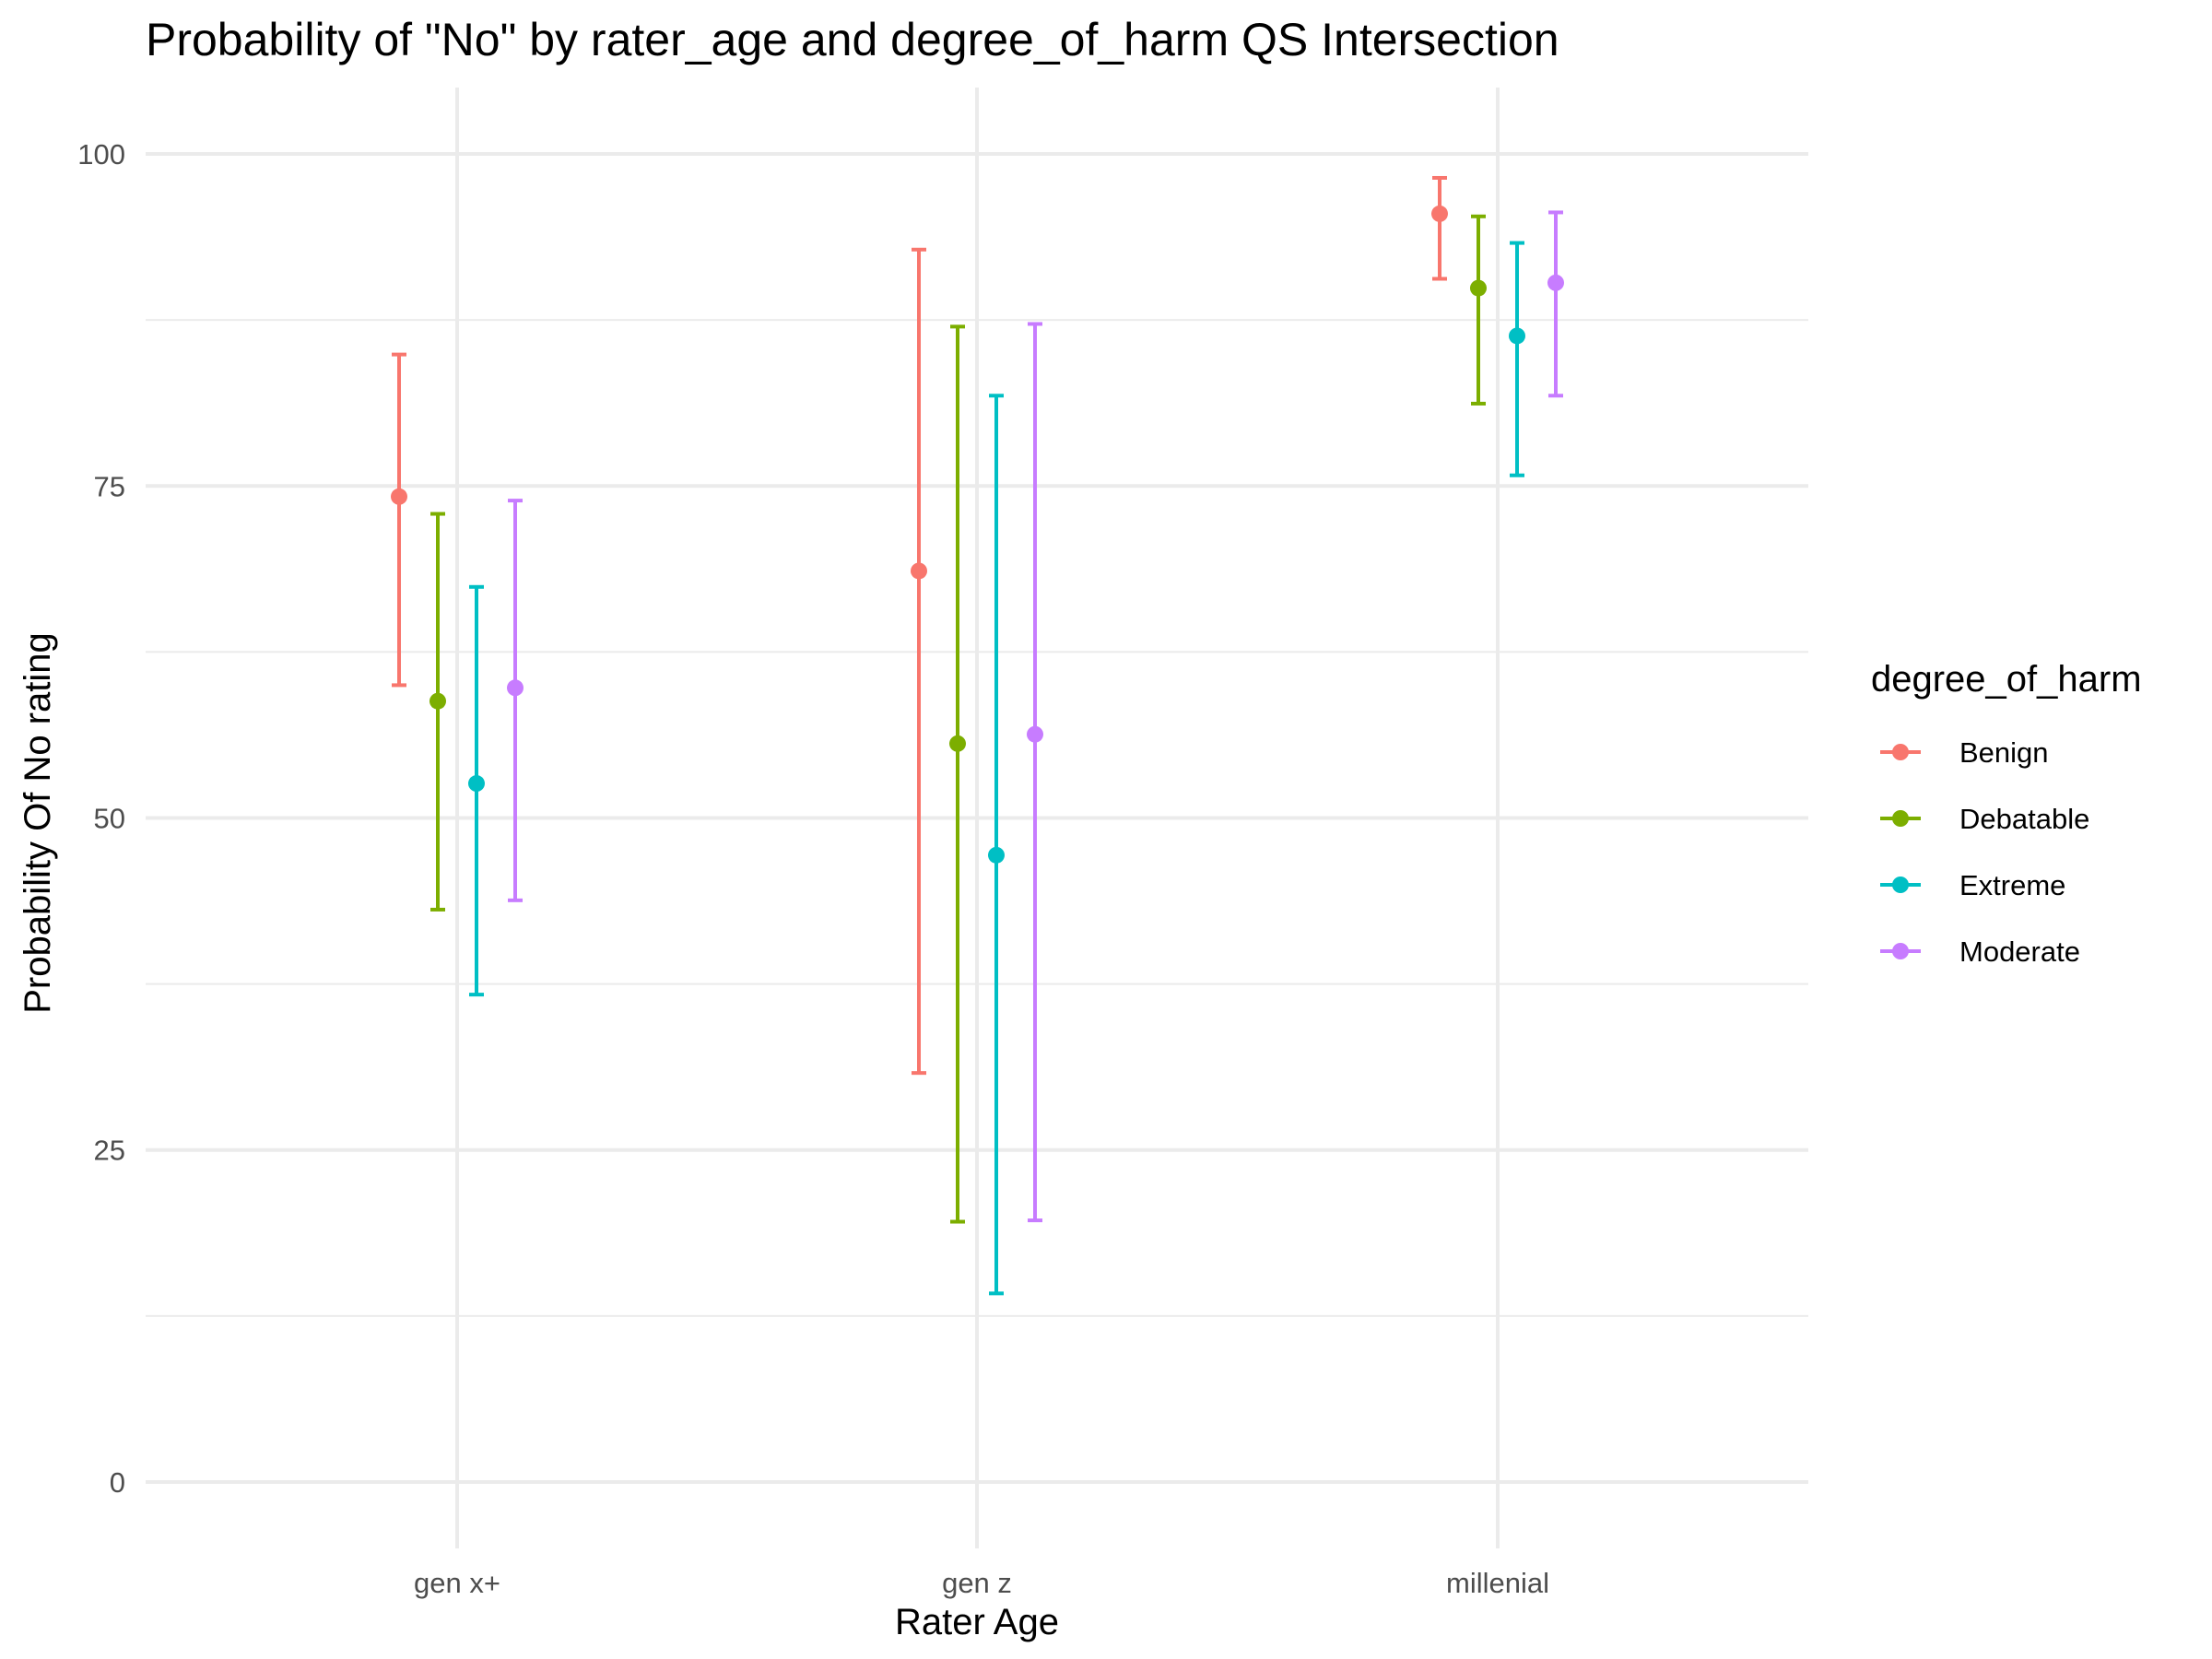  I want to click on y-tick-label: 50, so click(109, 819).